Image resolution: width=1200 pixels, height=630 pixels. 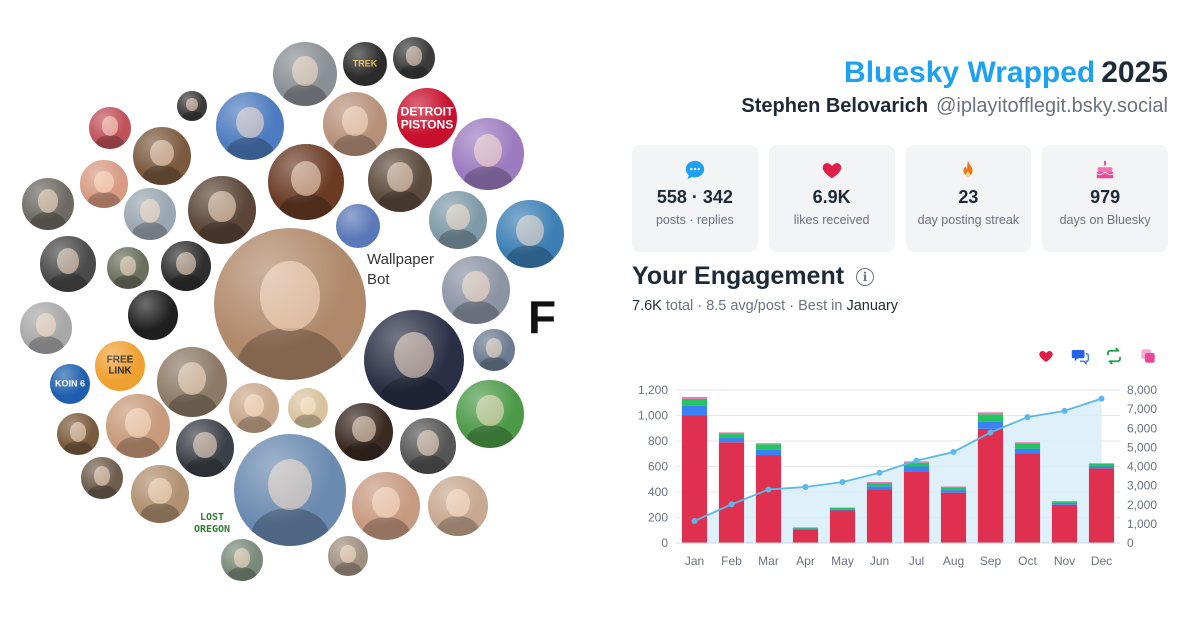 I want to click on follower-avatar-logo: FREE LINK, so click(x=120, y=366).